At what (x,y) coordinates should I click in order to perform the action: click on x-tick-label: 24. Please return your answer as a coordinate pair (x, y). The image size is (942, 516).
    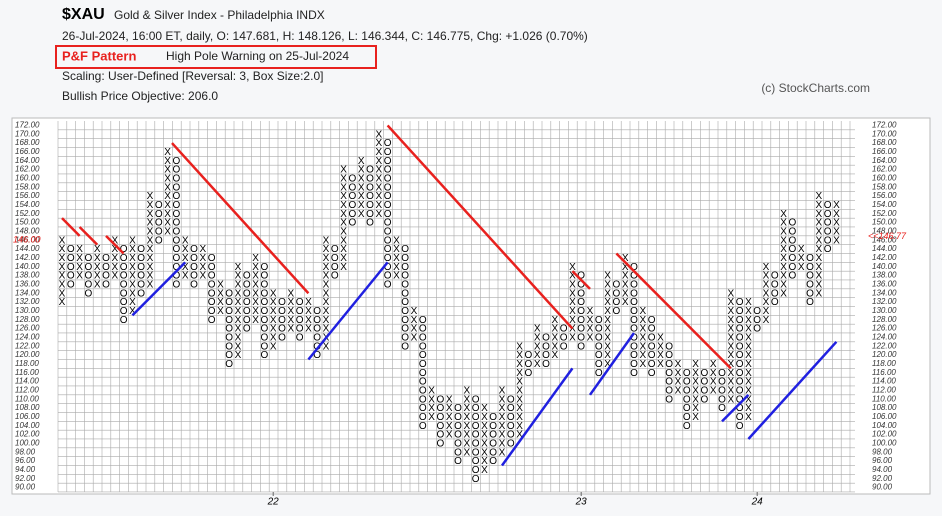
    Looking at the image, I should click on (757, 502).